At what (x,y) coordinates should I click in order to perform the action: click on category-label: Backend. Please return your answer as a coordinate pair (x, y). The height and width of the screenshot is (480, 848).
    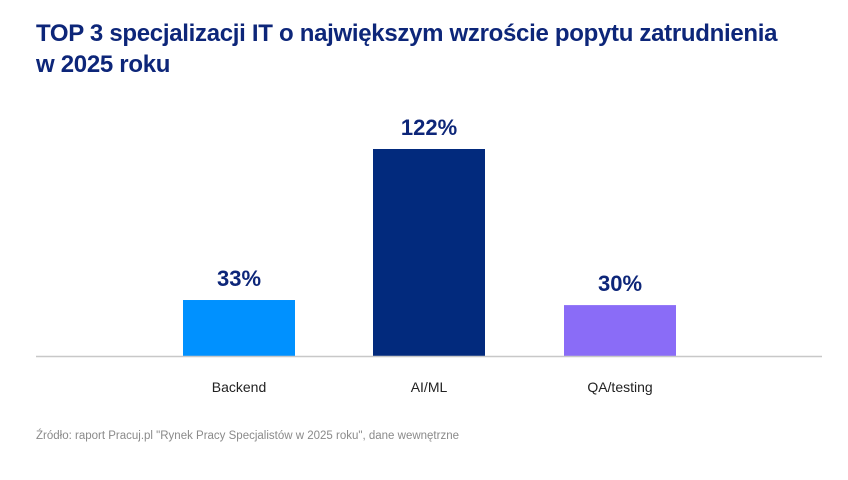
    Looking at the image, I should click on (239, 387).